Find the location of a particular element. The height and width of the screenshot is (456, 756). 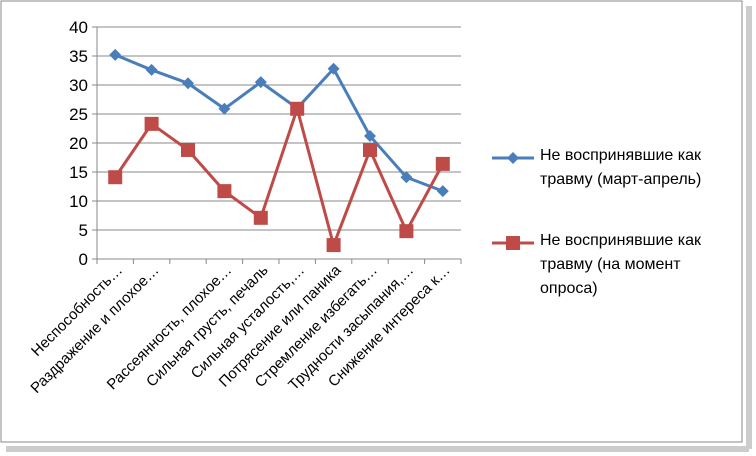

y-tick-label: 25 is located at coordinates (78, 114).